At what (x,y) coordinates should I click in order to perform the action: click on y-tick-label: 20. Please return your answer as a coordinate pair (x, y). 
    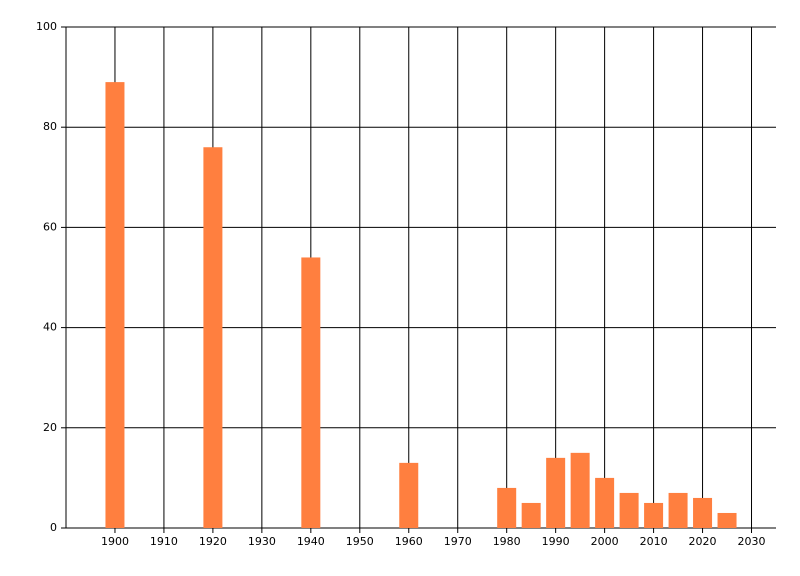
    Looking at the image, I should click on (50, 427).